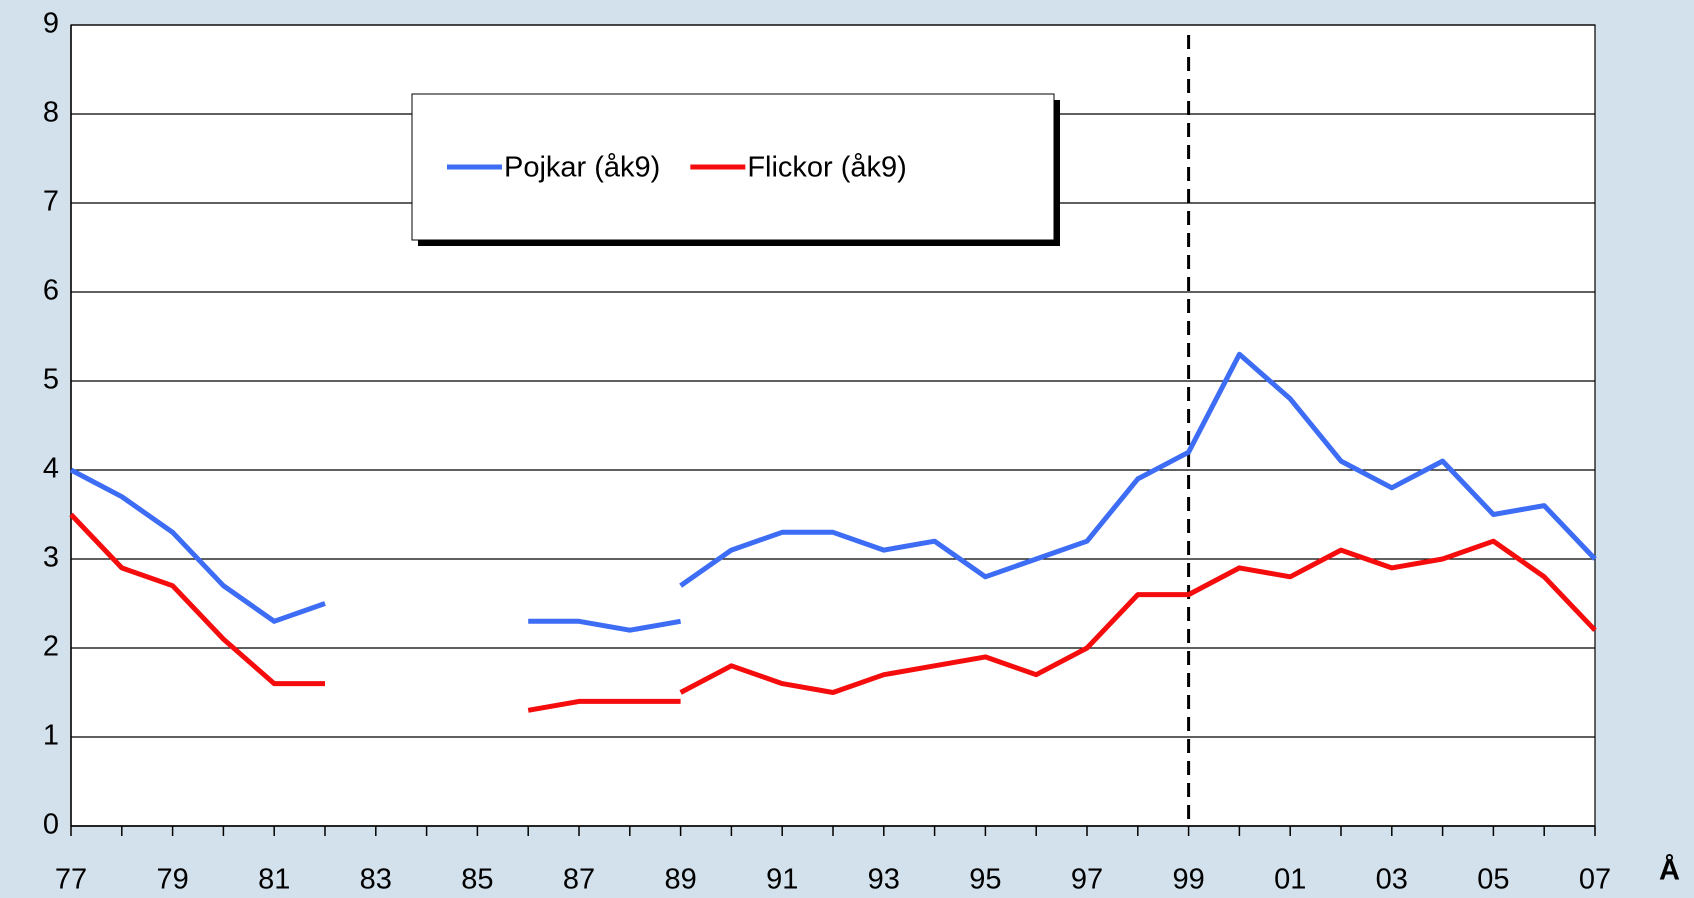 The height and width of the screenshot is (898, 1694). Describe the element at coordinates (1290, 880) in the screenshot. I see `x-tick-label: 01` at that location.